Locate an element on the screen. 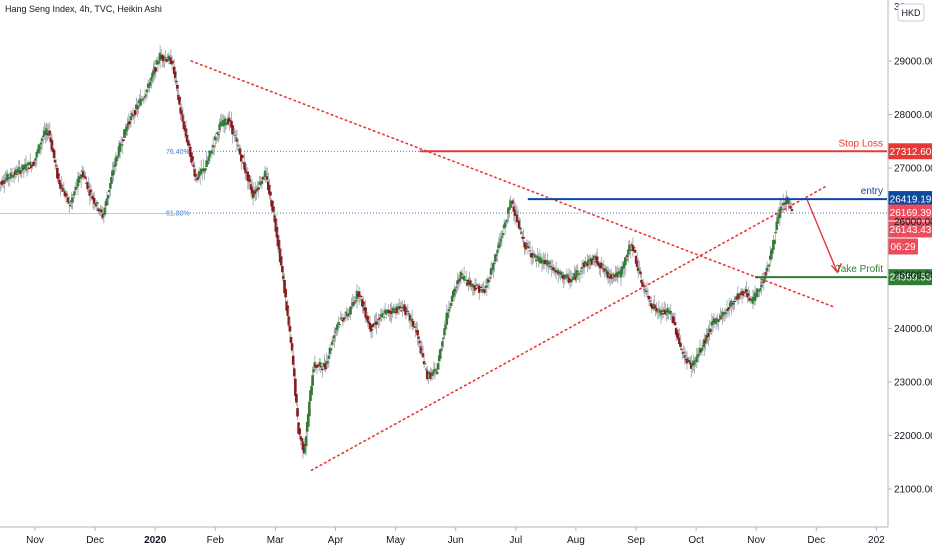  level-name-take-profit: Take Profit is located at coordinates (859, 269).